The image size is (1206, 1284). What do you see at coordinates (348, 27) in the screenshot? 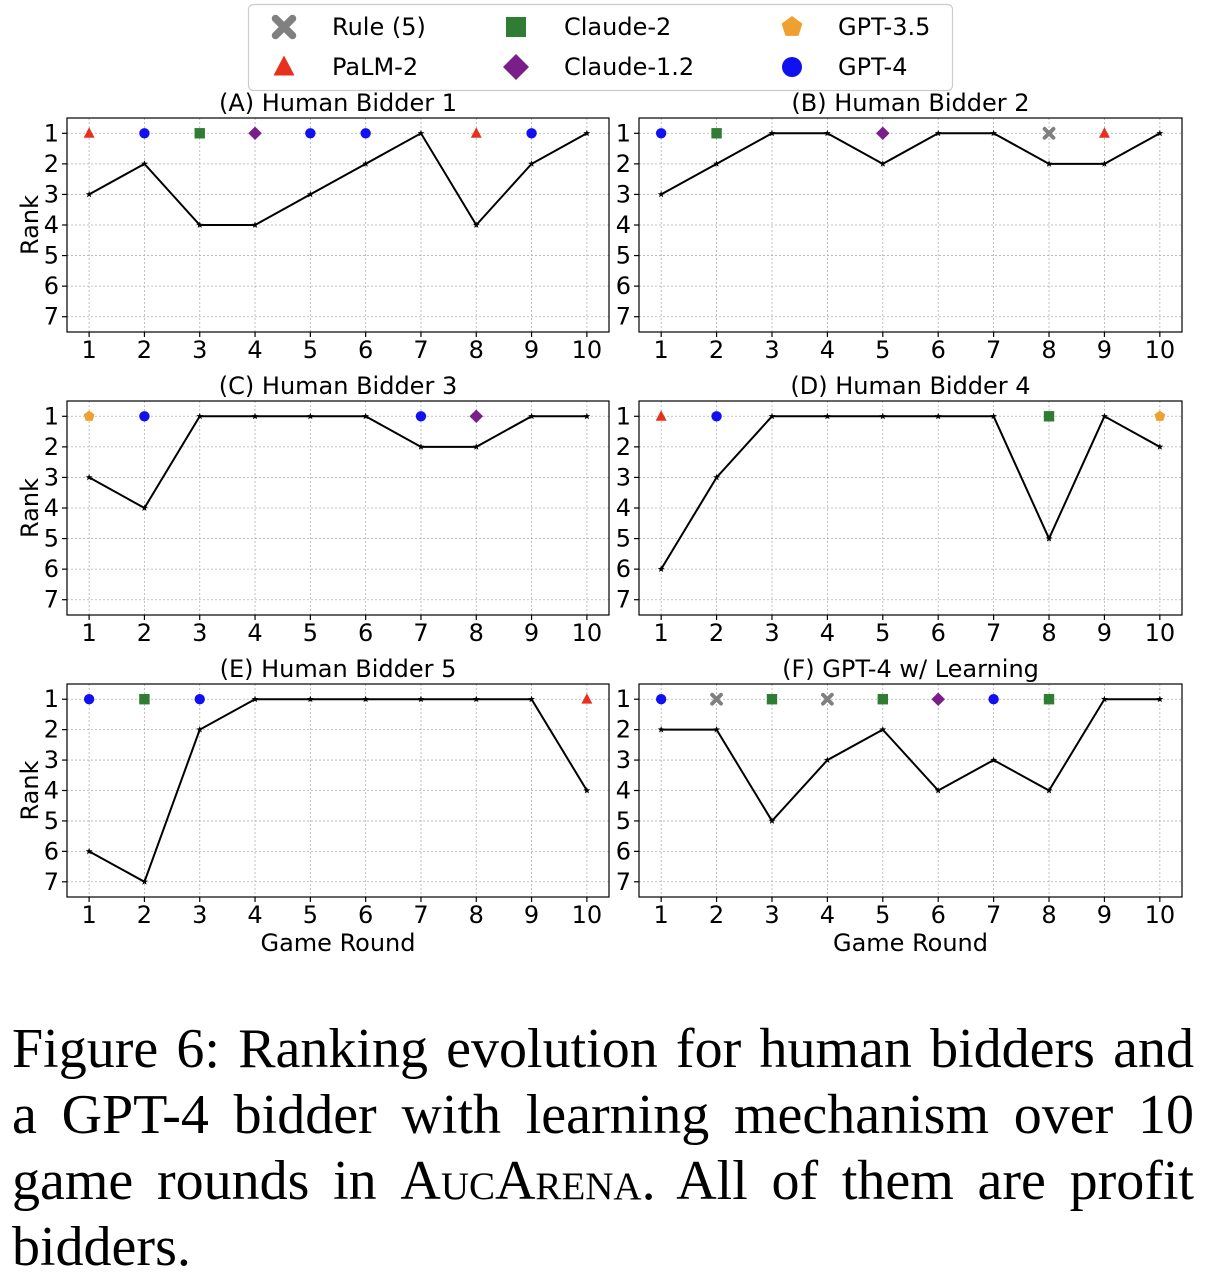
I see `legend-item-rule-5: Rule (5)` at bounding box center [348, 27].